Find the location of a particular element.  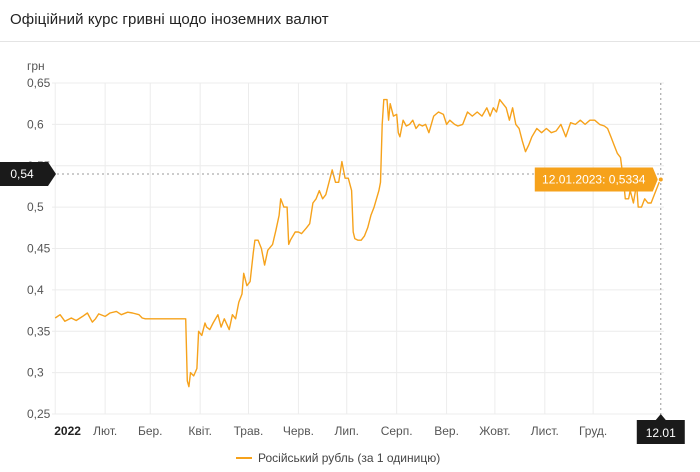

y-tick-label: 0,45 is located at coordinates (39, 249).